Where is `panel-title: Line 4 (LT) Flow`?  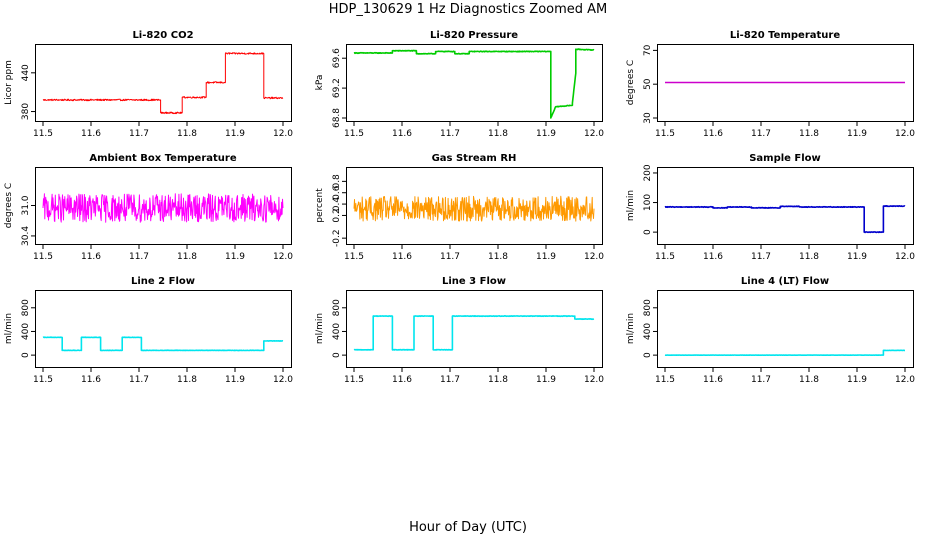 panel-title: Line 4 (LT) Flow is located at coordinates (785, 281).